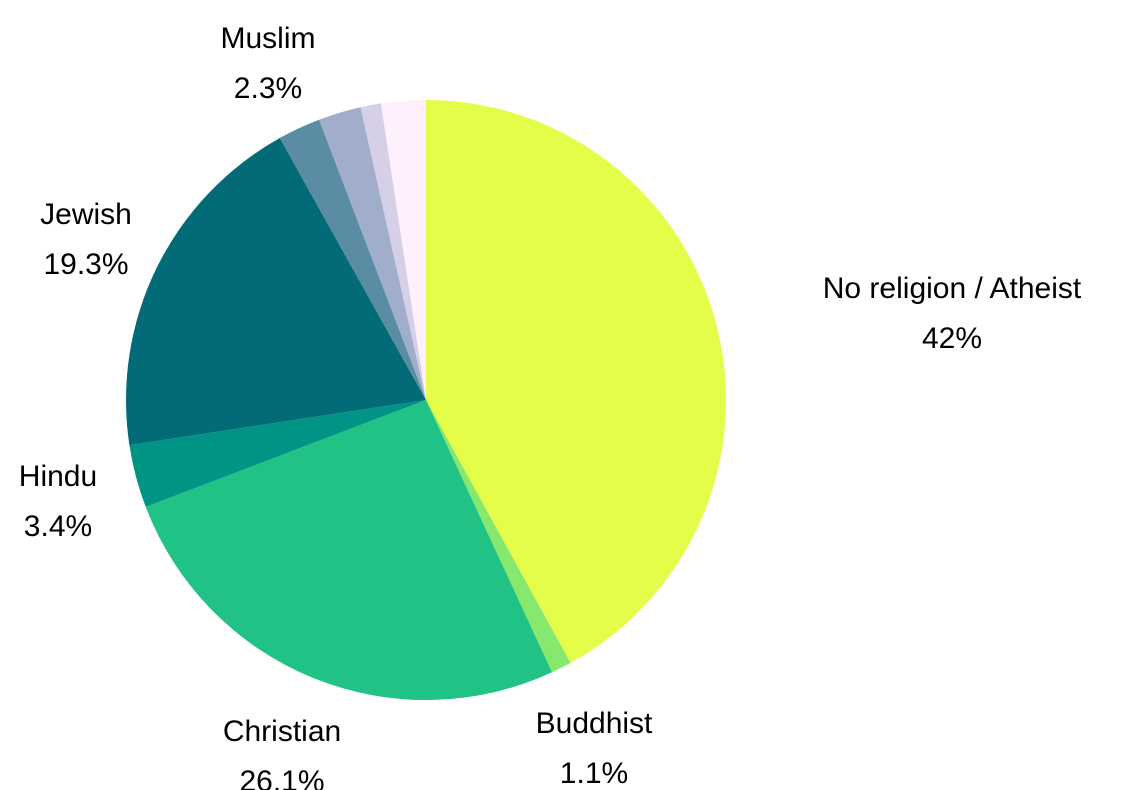  Describe the element at coordinates (282, 731) in the screenshot. I see `slice-label-christian: Christian` at that location.